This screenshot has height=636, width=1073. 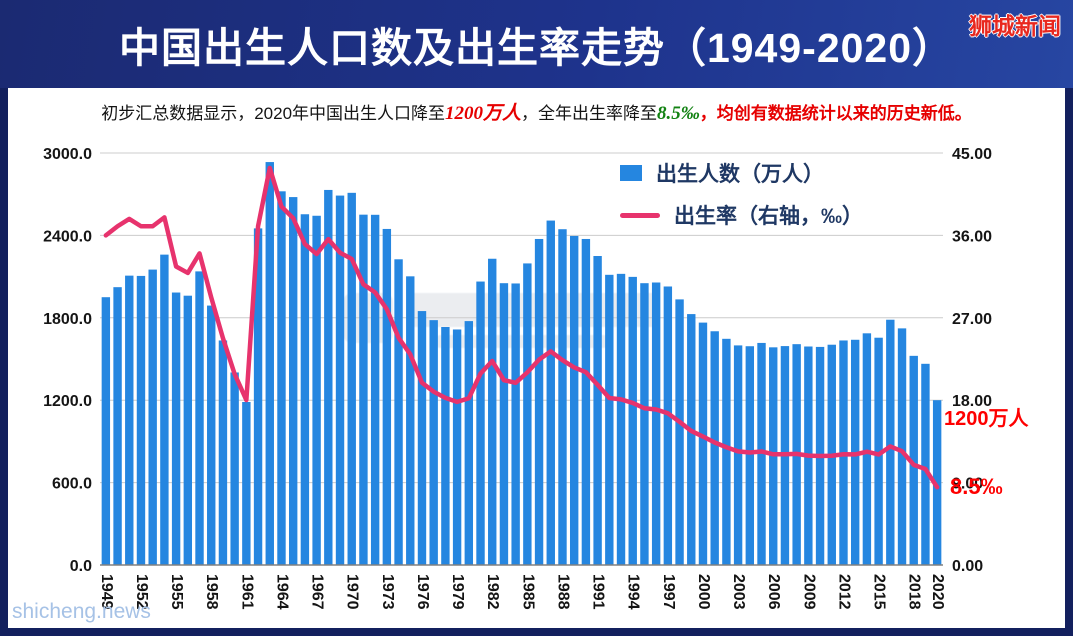 What do you see at coordinates (913, 460) in the screenshot?
I see `bar-2018` at bounding box center [913, 460].